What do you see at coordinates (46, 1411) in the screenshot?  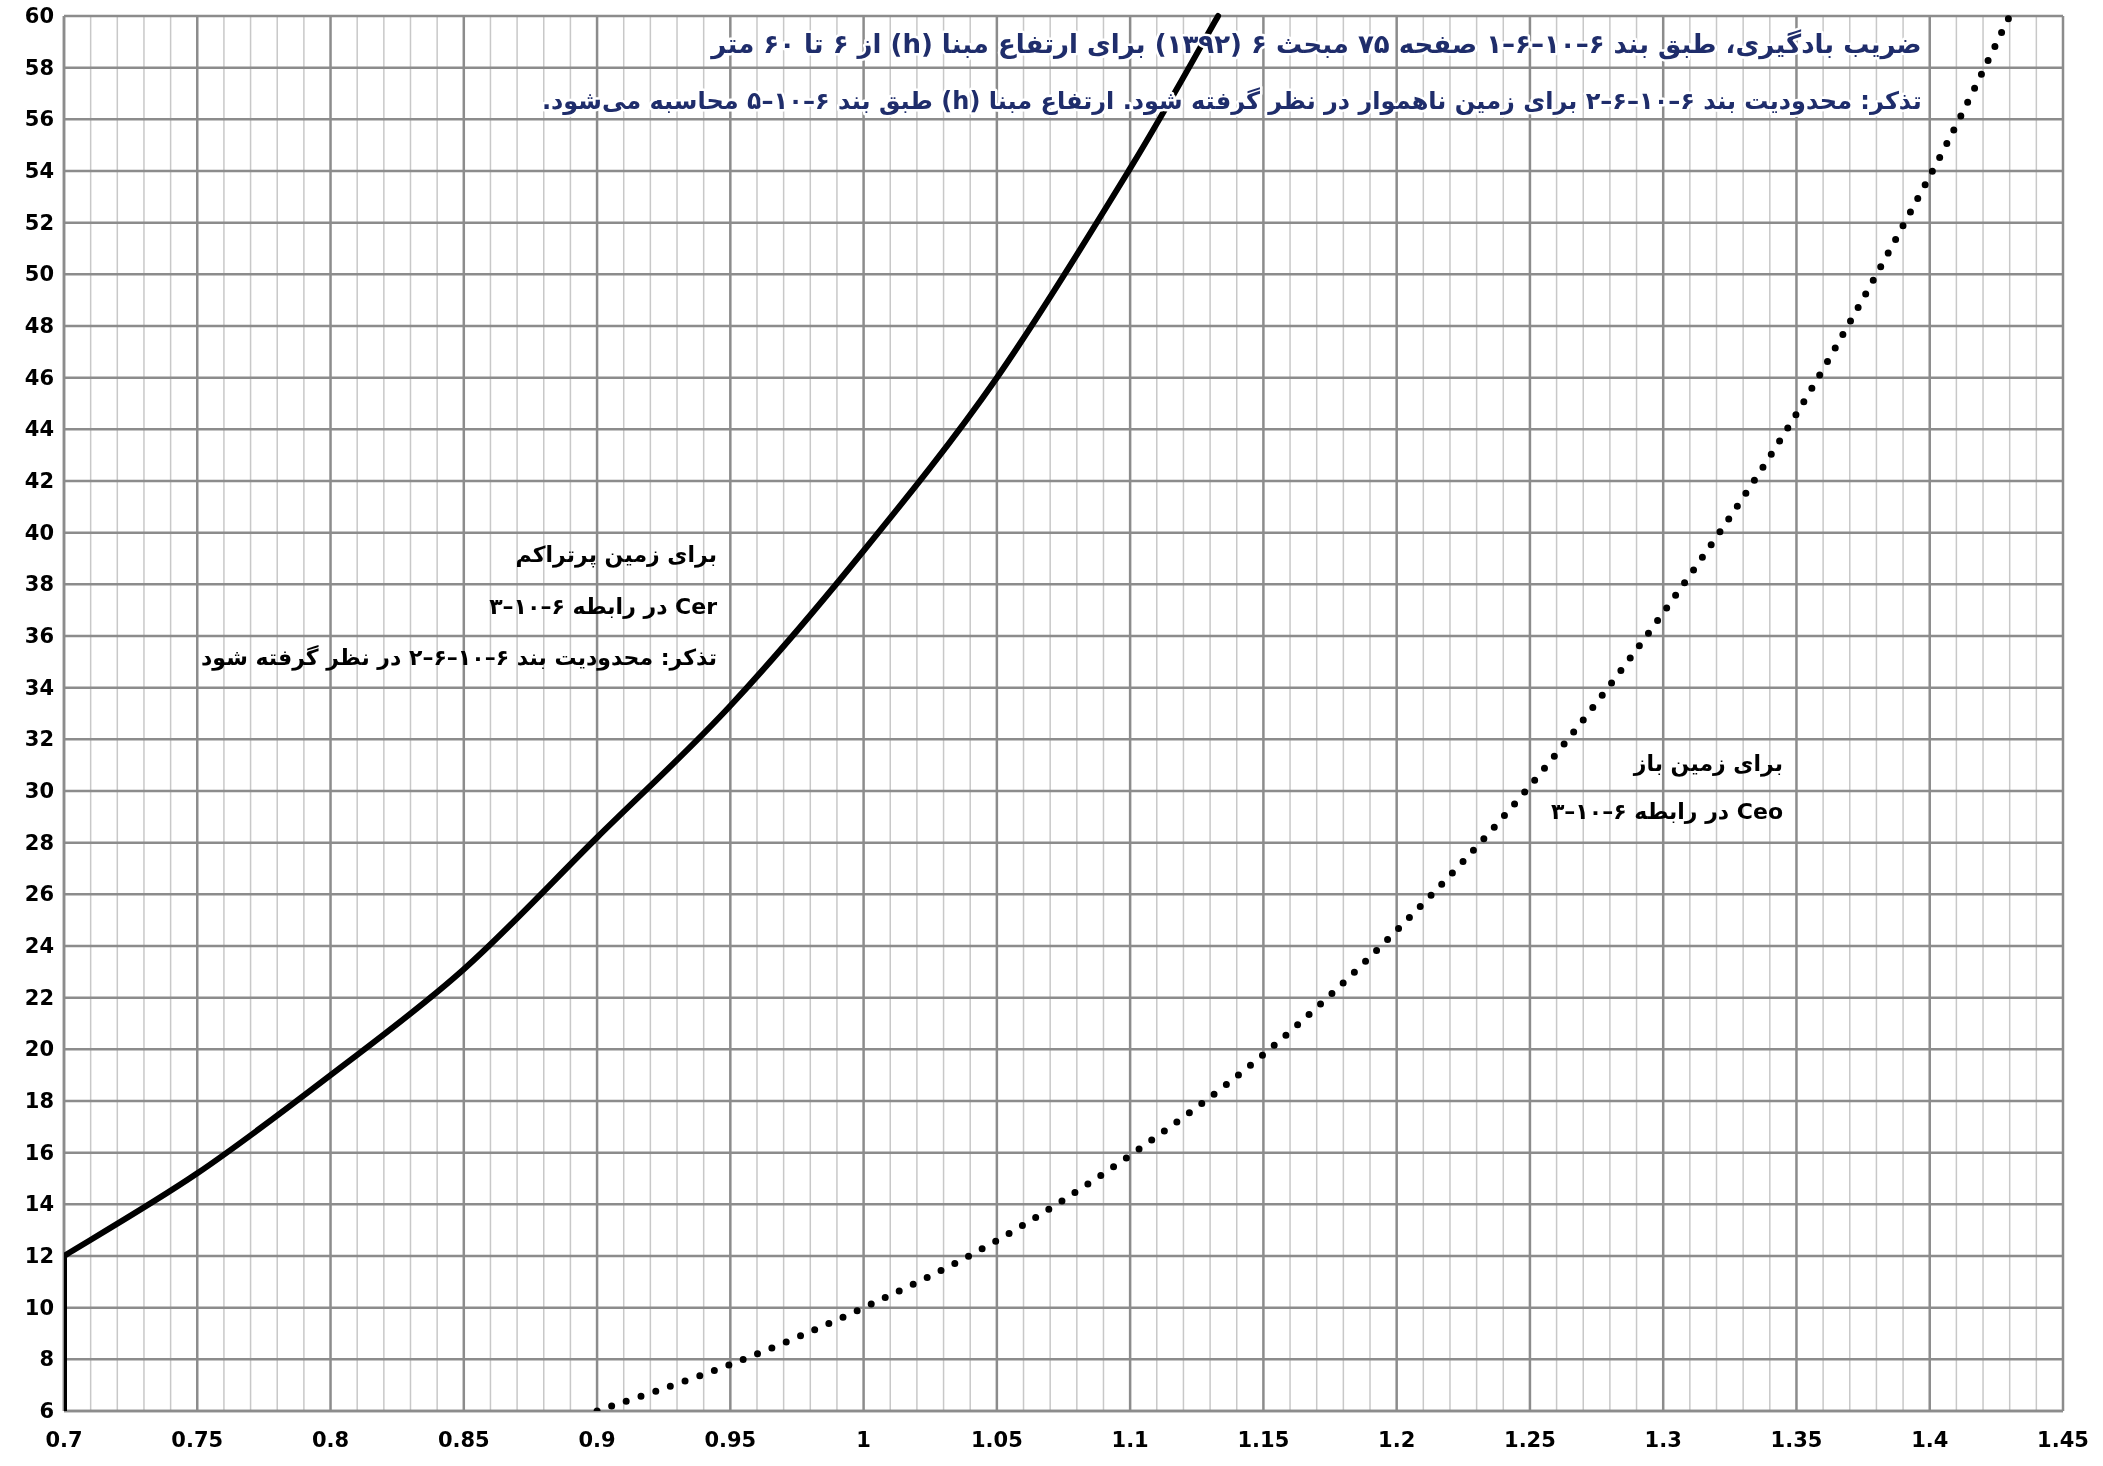 I see `y-tick-label: 6` at bounding box center [46, 1411].